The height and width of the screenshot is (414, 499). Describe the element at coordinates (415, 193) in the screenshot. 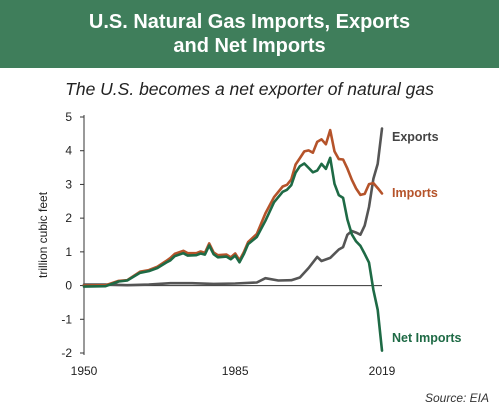

I see `series-label-imports: Imports` at that location.